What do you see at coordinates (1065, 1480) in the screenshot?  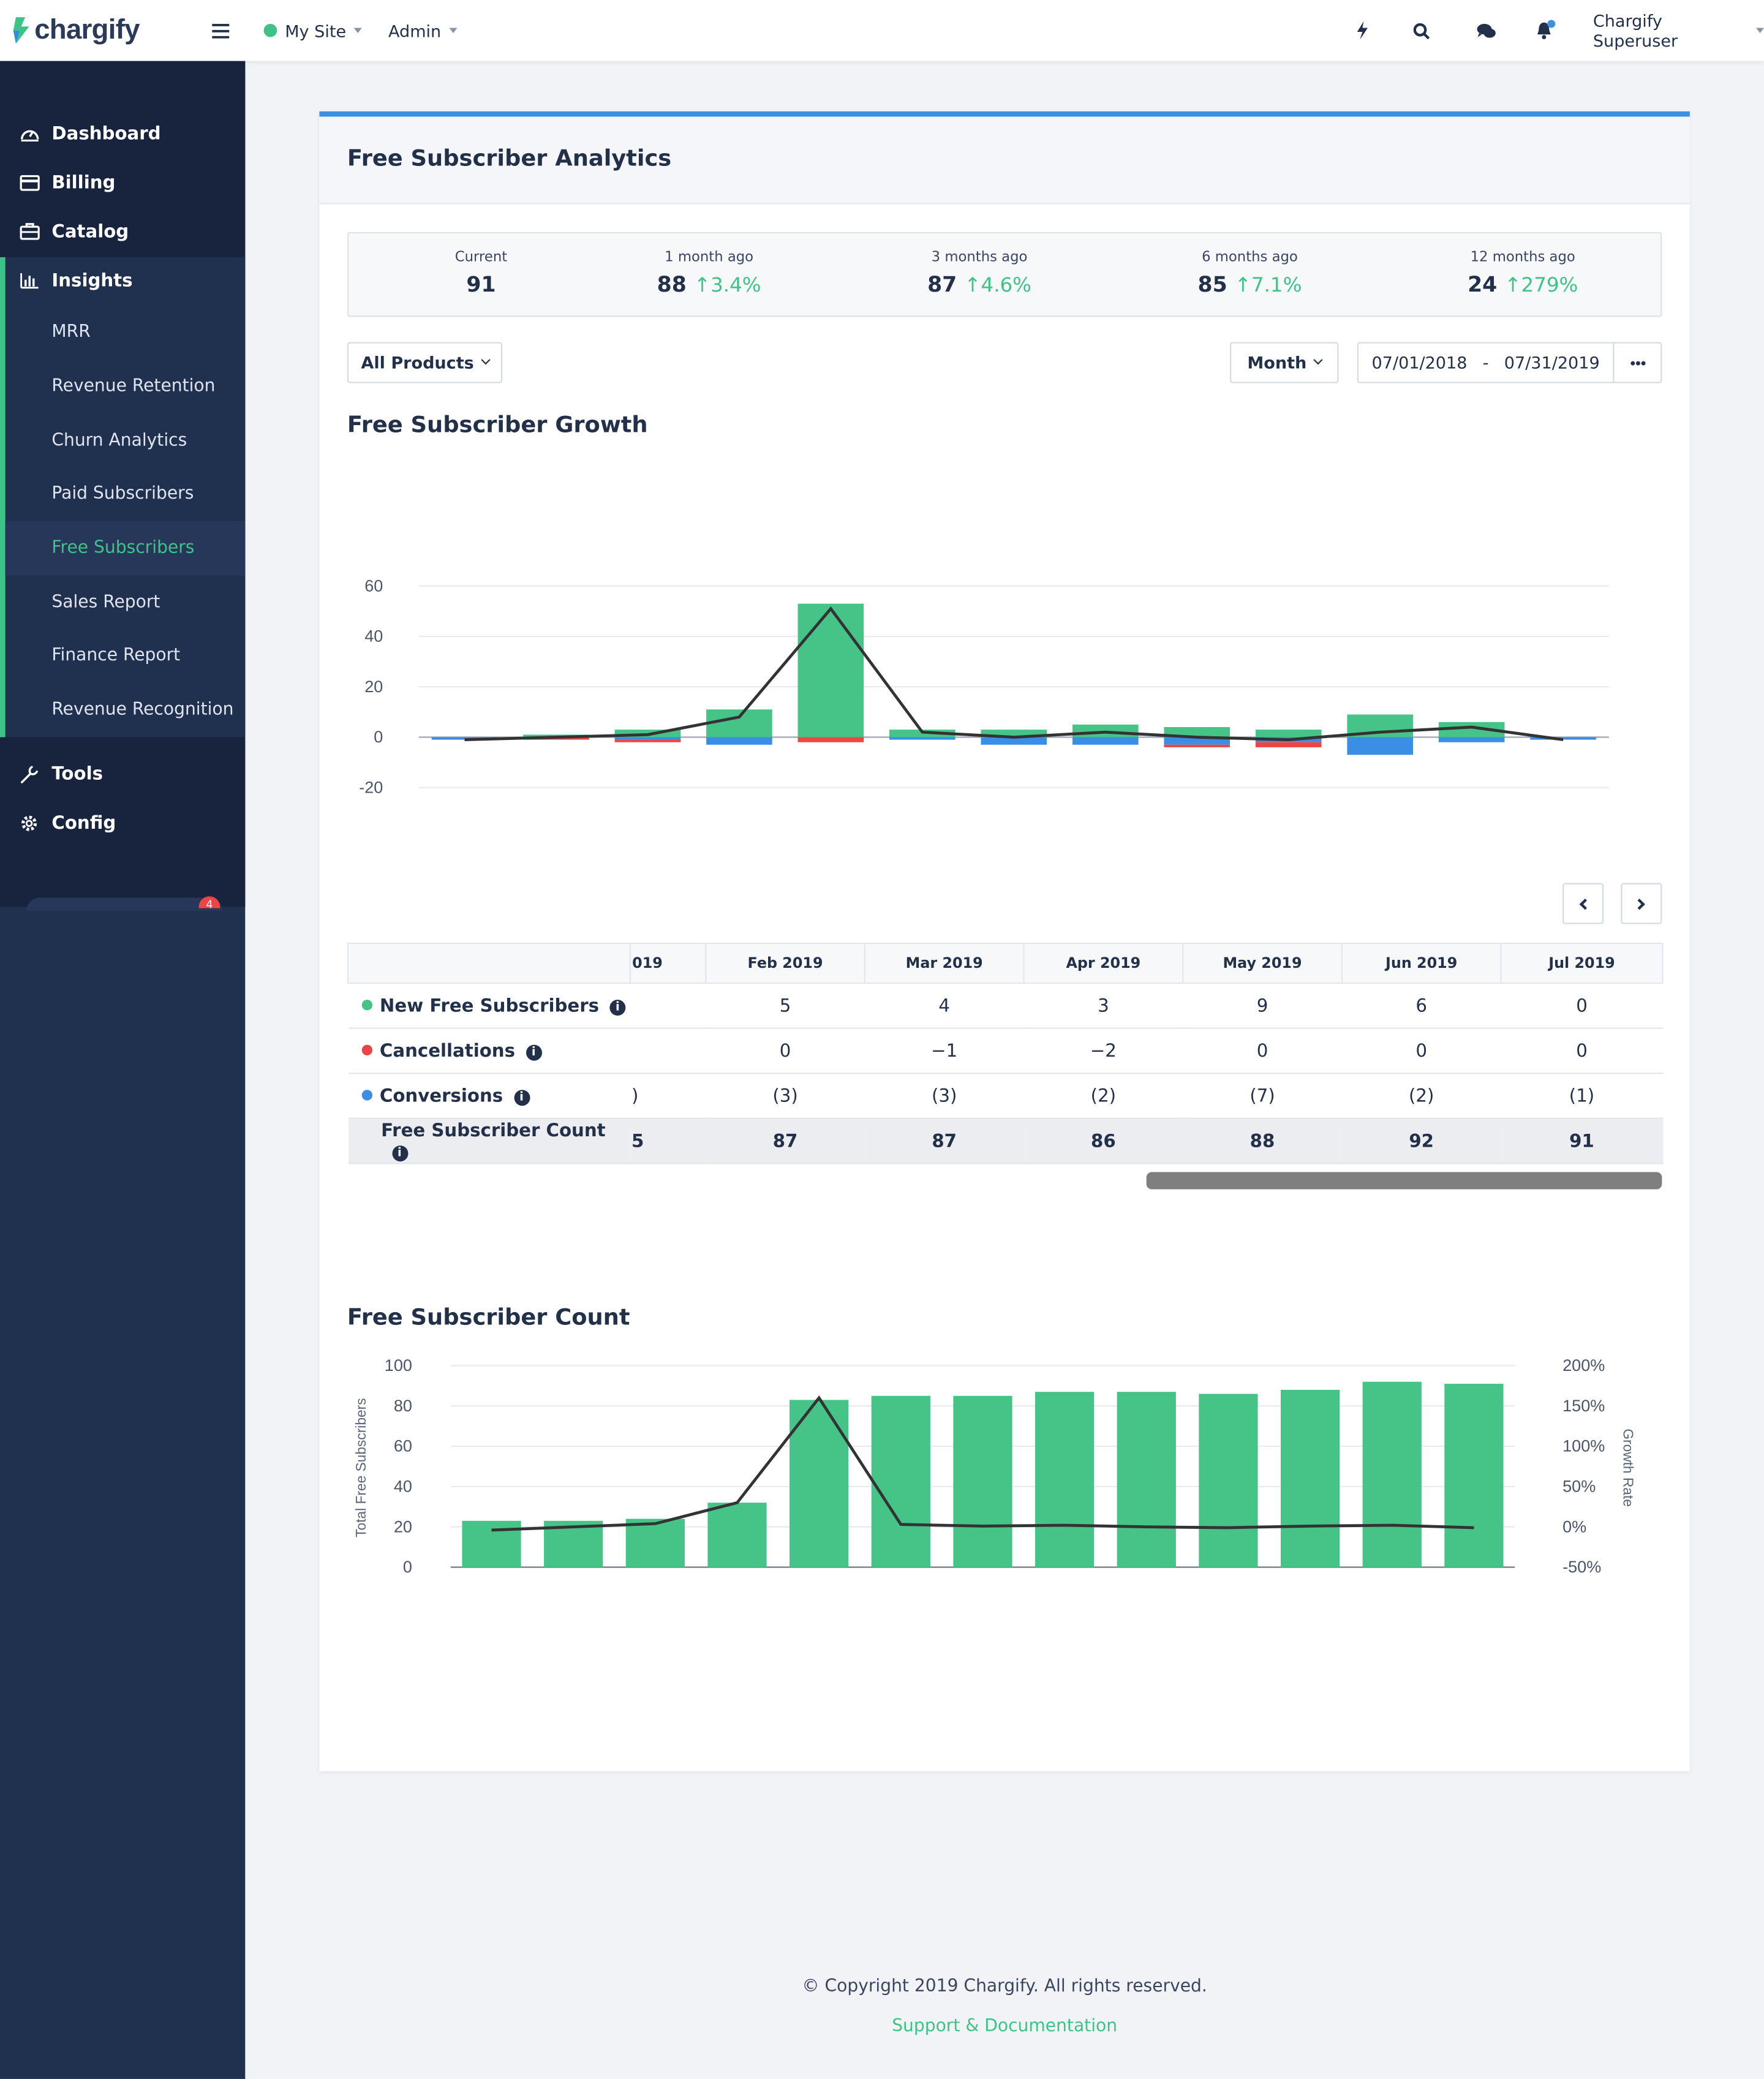 I see `bar-count-feb-2019` at bounding box center [1065, 1480].